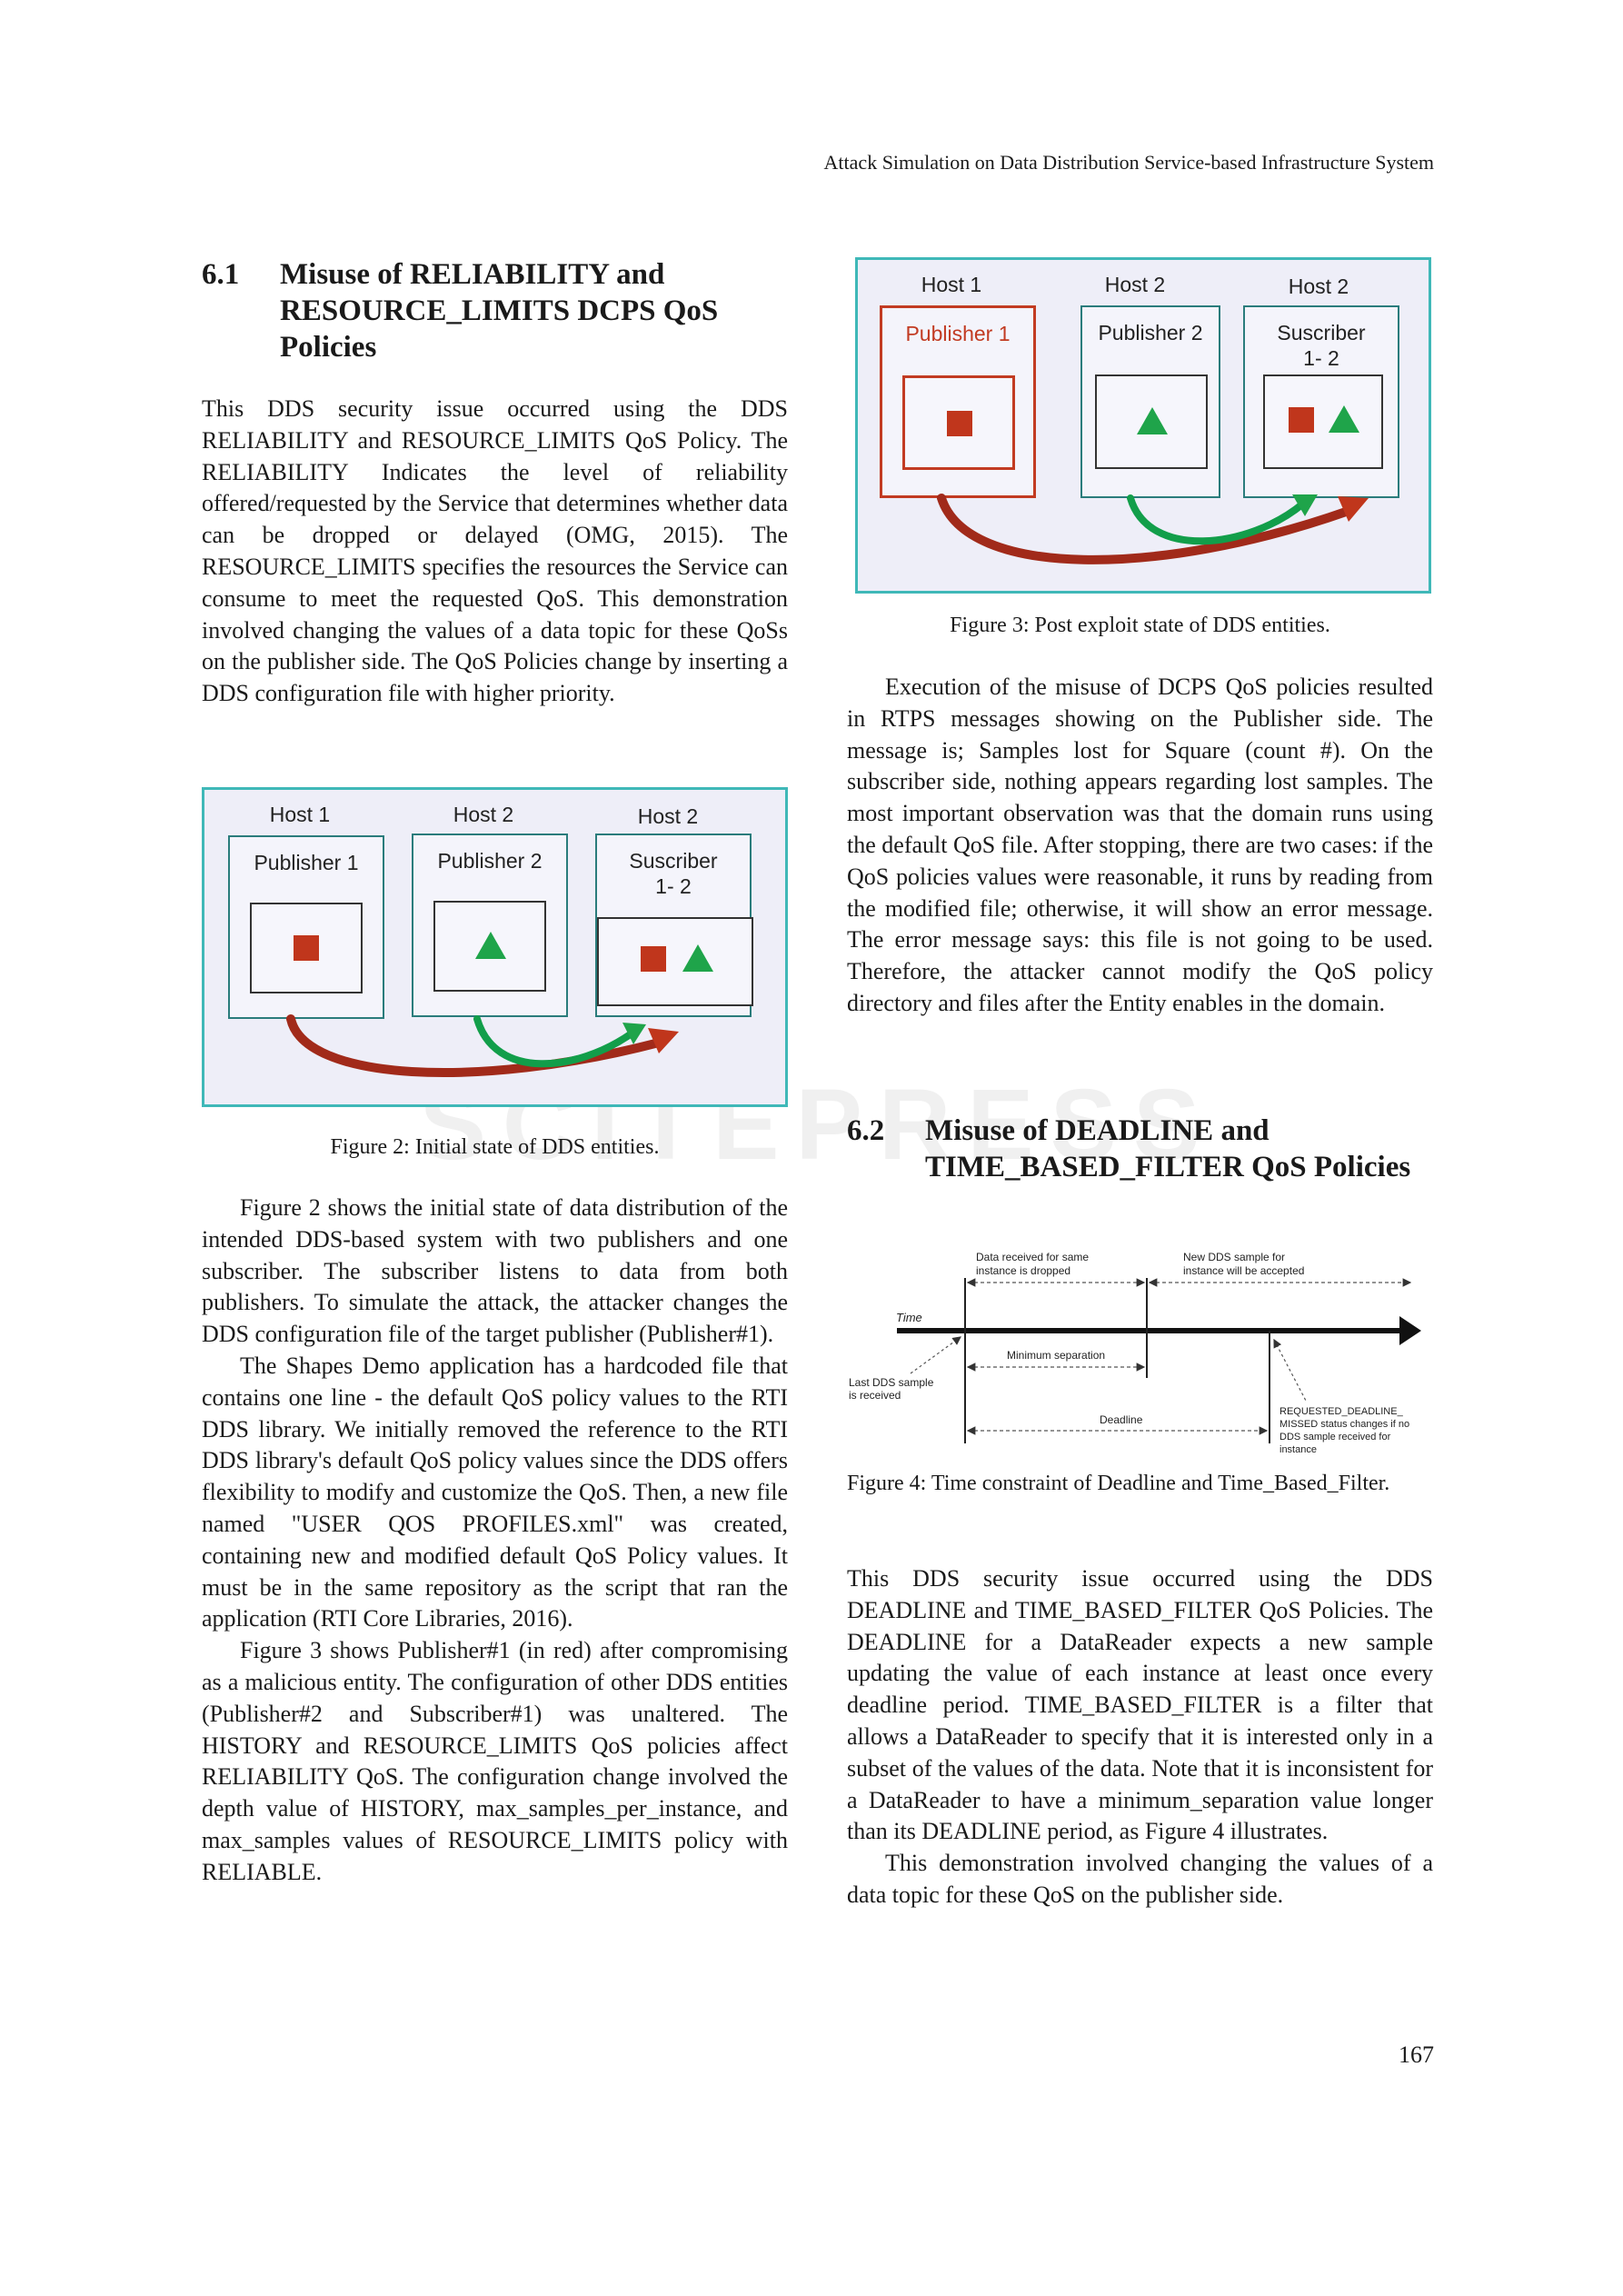 The height and width of the screenshot is (2296, 1623). What do you see at coordinates (909, 1317) in the screenshot?
I see `time-label: Time` at bounding box center [909, 1317].